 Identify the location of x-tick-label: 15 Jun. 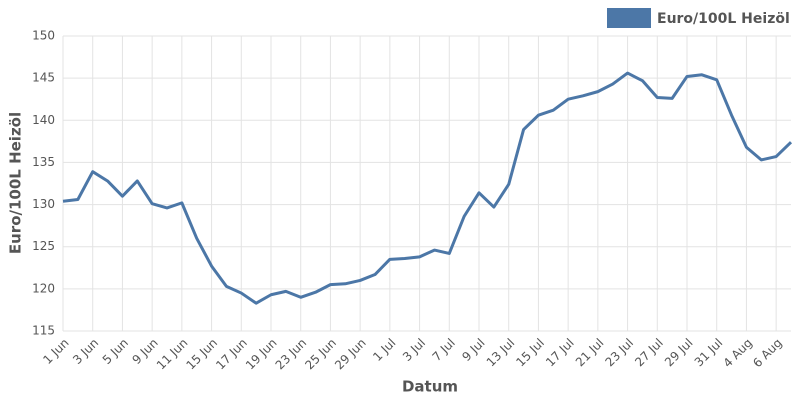
(202, 354).